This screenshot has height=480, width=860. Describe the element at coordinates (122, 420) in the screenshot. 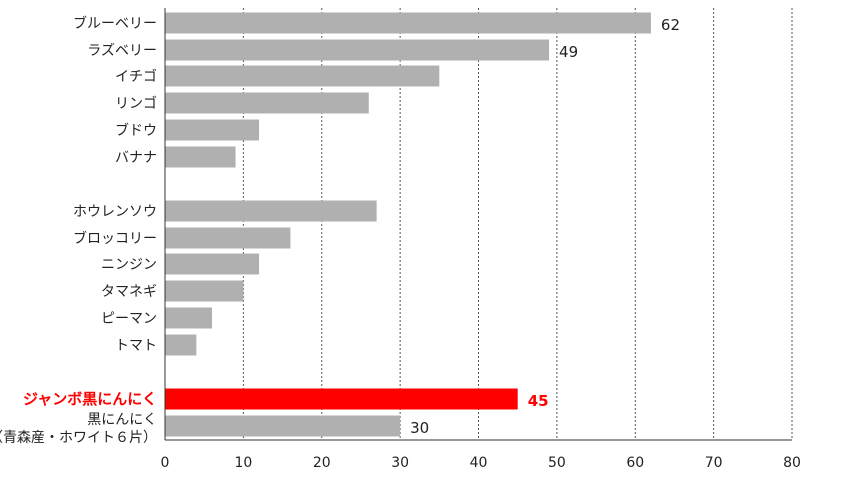

I see `category-label: 黒にんにく` at that location.